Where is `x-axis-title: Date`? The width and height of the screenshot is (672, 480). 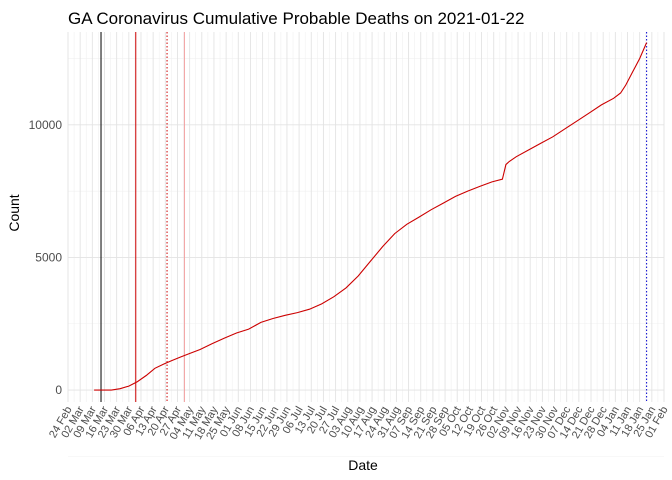
x-axis-title: Date is located at coordinates (363, 465).